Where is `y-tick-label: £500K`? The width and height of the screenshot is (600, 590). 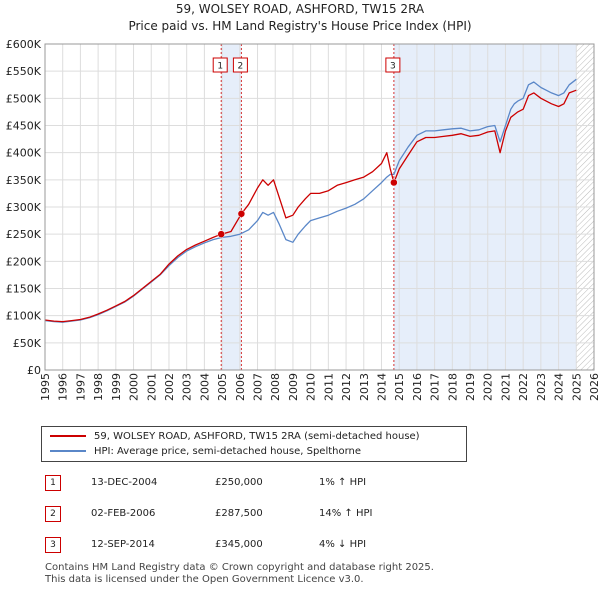 y-tick-label: £500K is located at coordinates (24, 98).